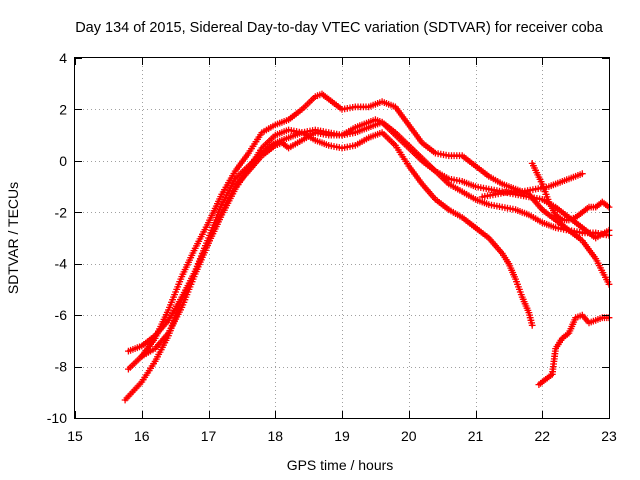 The height and width of the screenshot is (480, 640). I want to click on x-tick-label: 17, so click(209, 436).